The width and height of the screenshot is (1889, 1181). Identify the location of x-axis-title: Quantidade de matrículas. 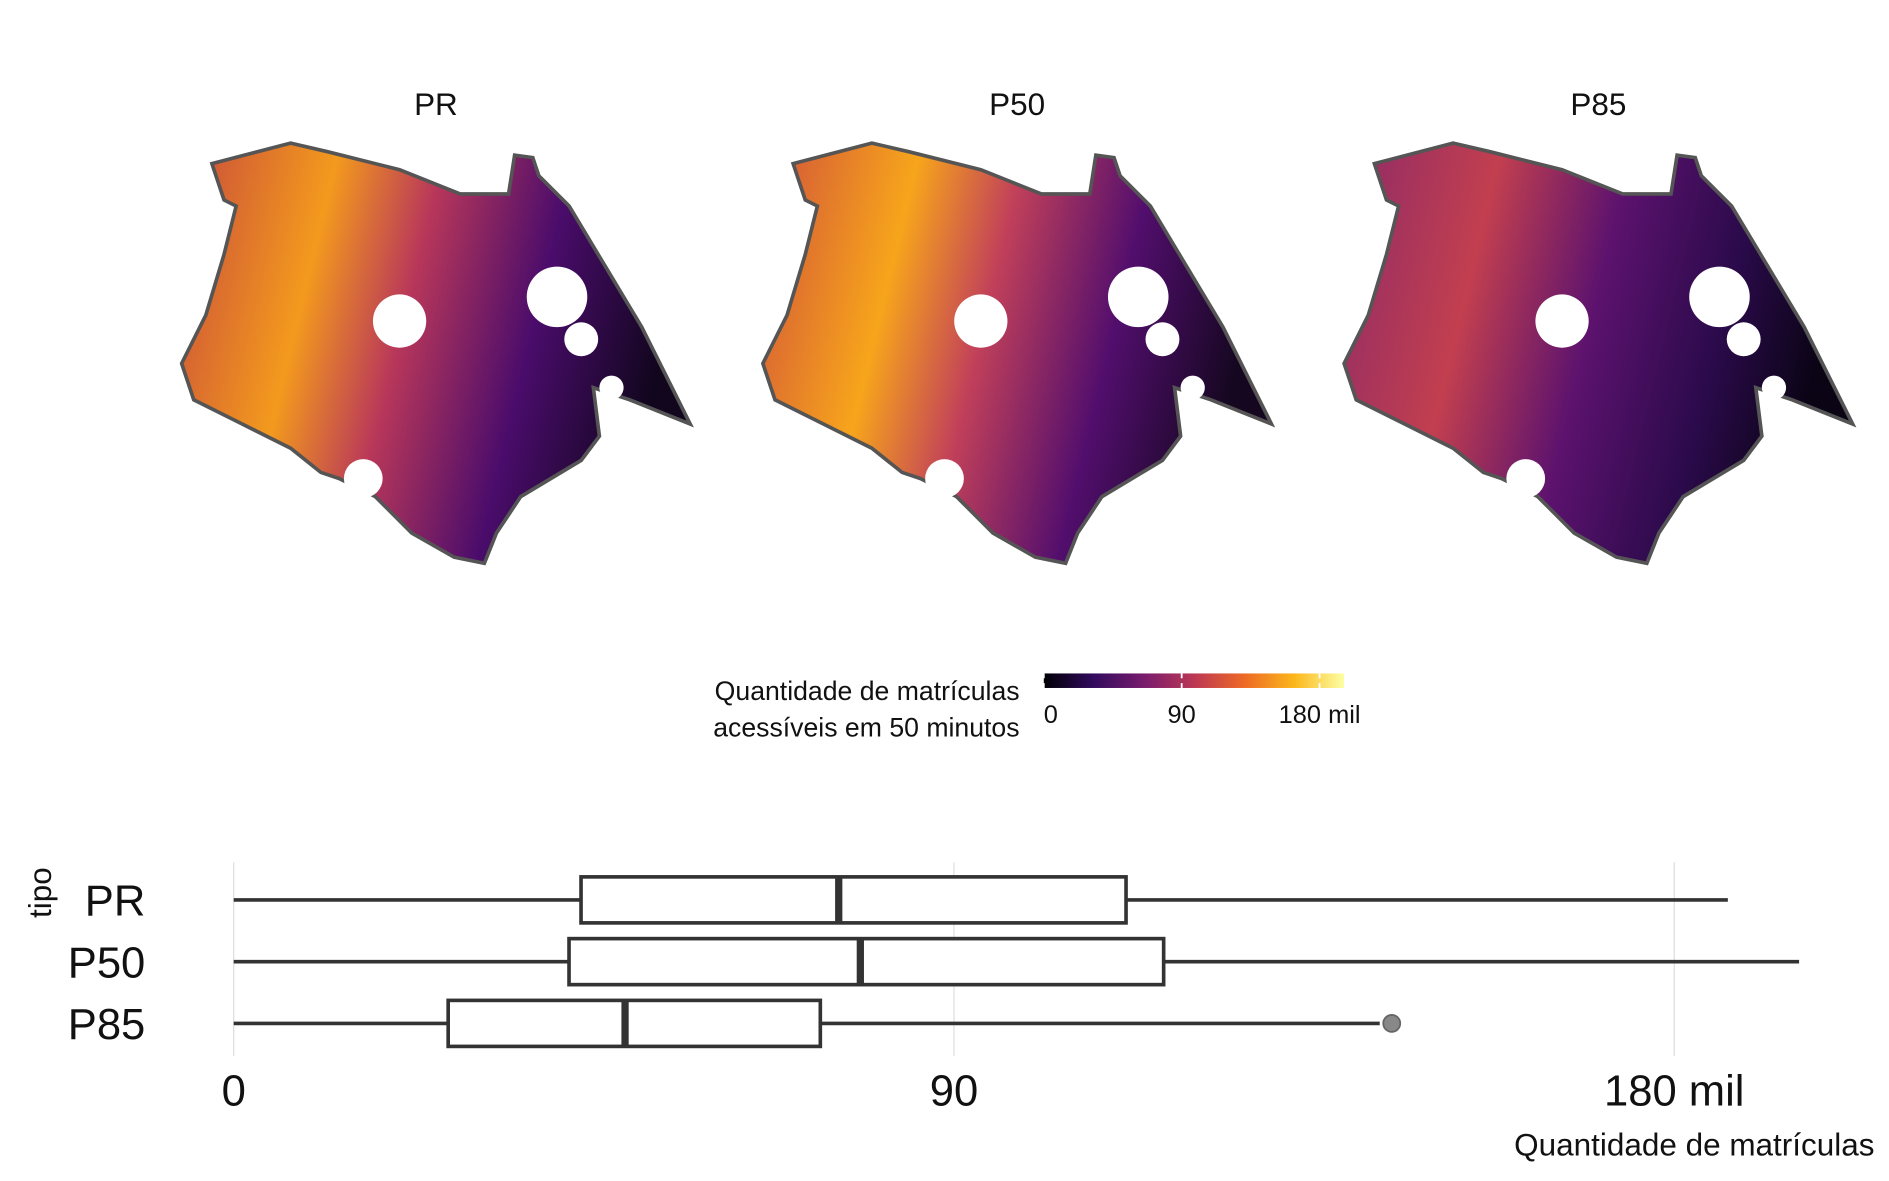
(1694, 1144).